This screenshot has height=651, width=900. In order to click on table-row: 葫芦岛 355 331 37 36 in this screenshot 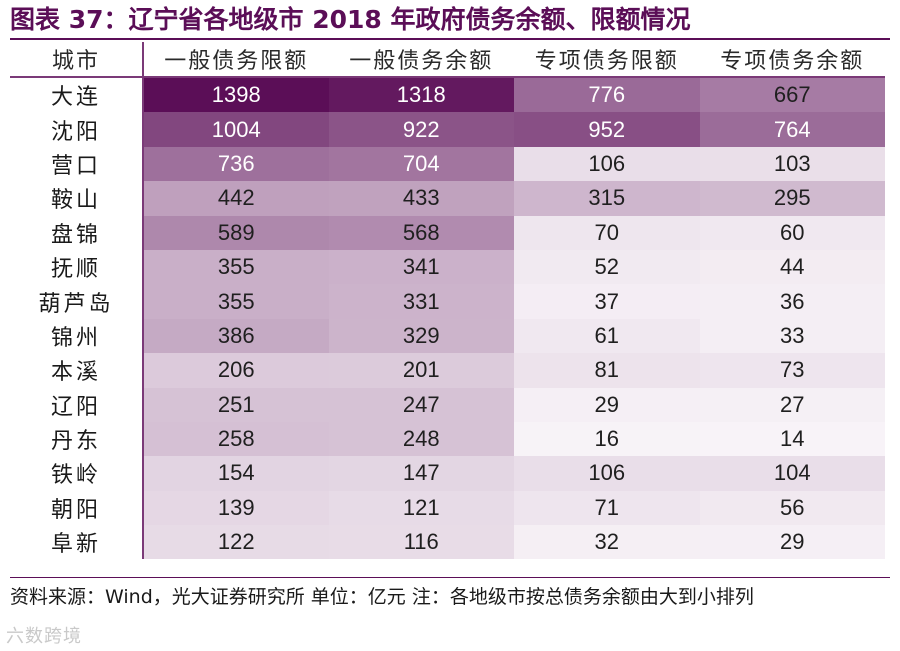, I will do `click(447, 301)`.